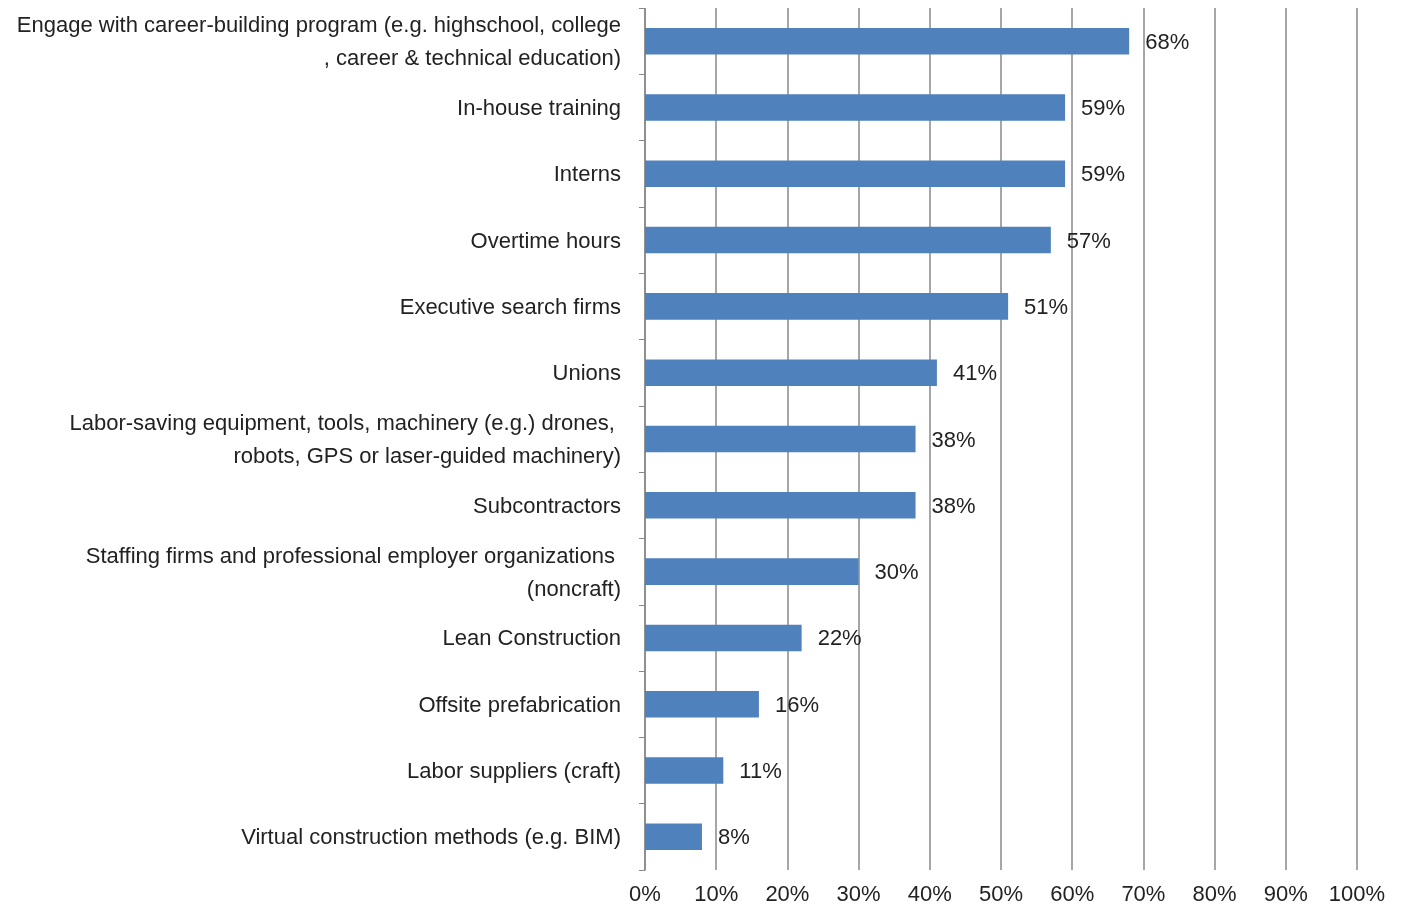  I want to click on data-label: 57%, so click(1088, 240).